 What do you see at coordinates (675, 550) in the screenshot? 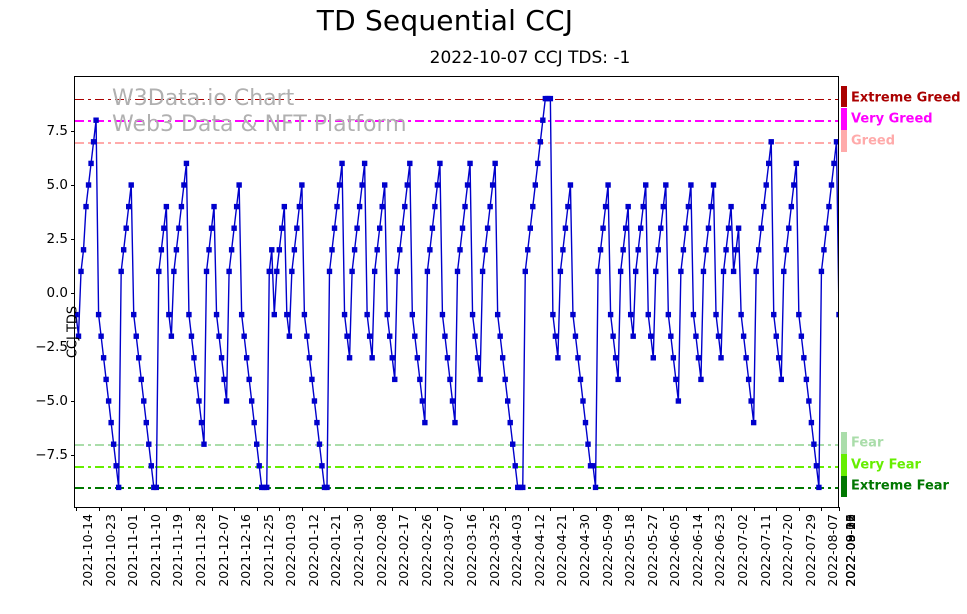
I see `x-tick-label: 2022-06-05` at bounding box center [675, 550].